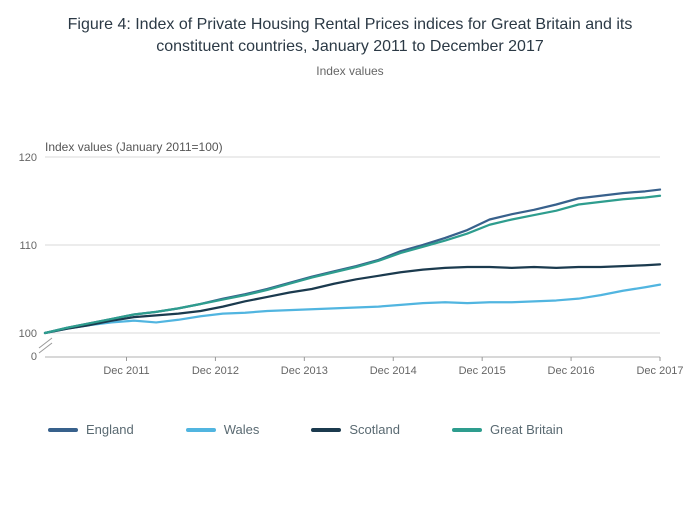  I want to click on y-tick-label-110: 110, so click(28, 246).